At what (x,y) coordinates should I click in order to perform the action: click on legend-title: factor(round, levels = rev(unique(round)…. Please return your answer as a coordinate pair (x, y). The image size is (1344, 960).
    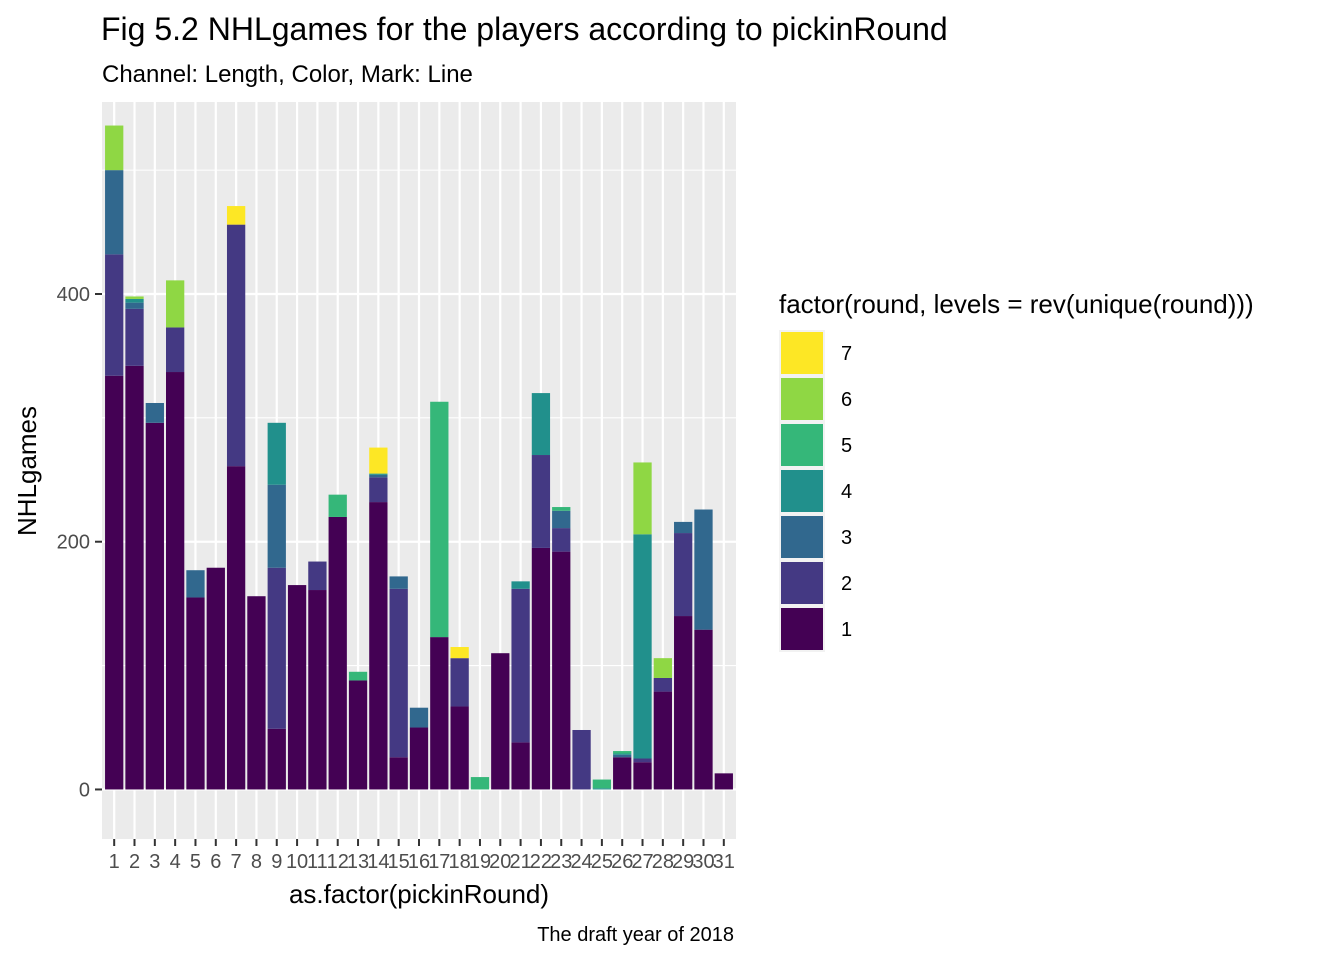
    Looking at the image, I should click on (1016, 304).